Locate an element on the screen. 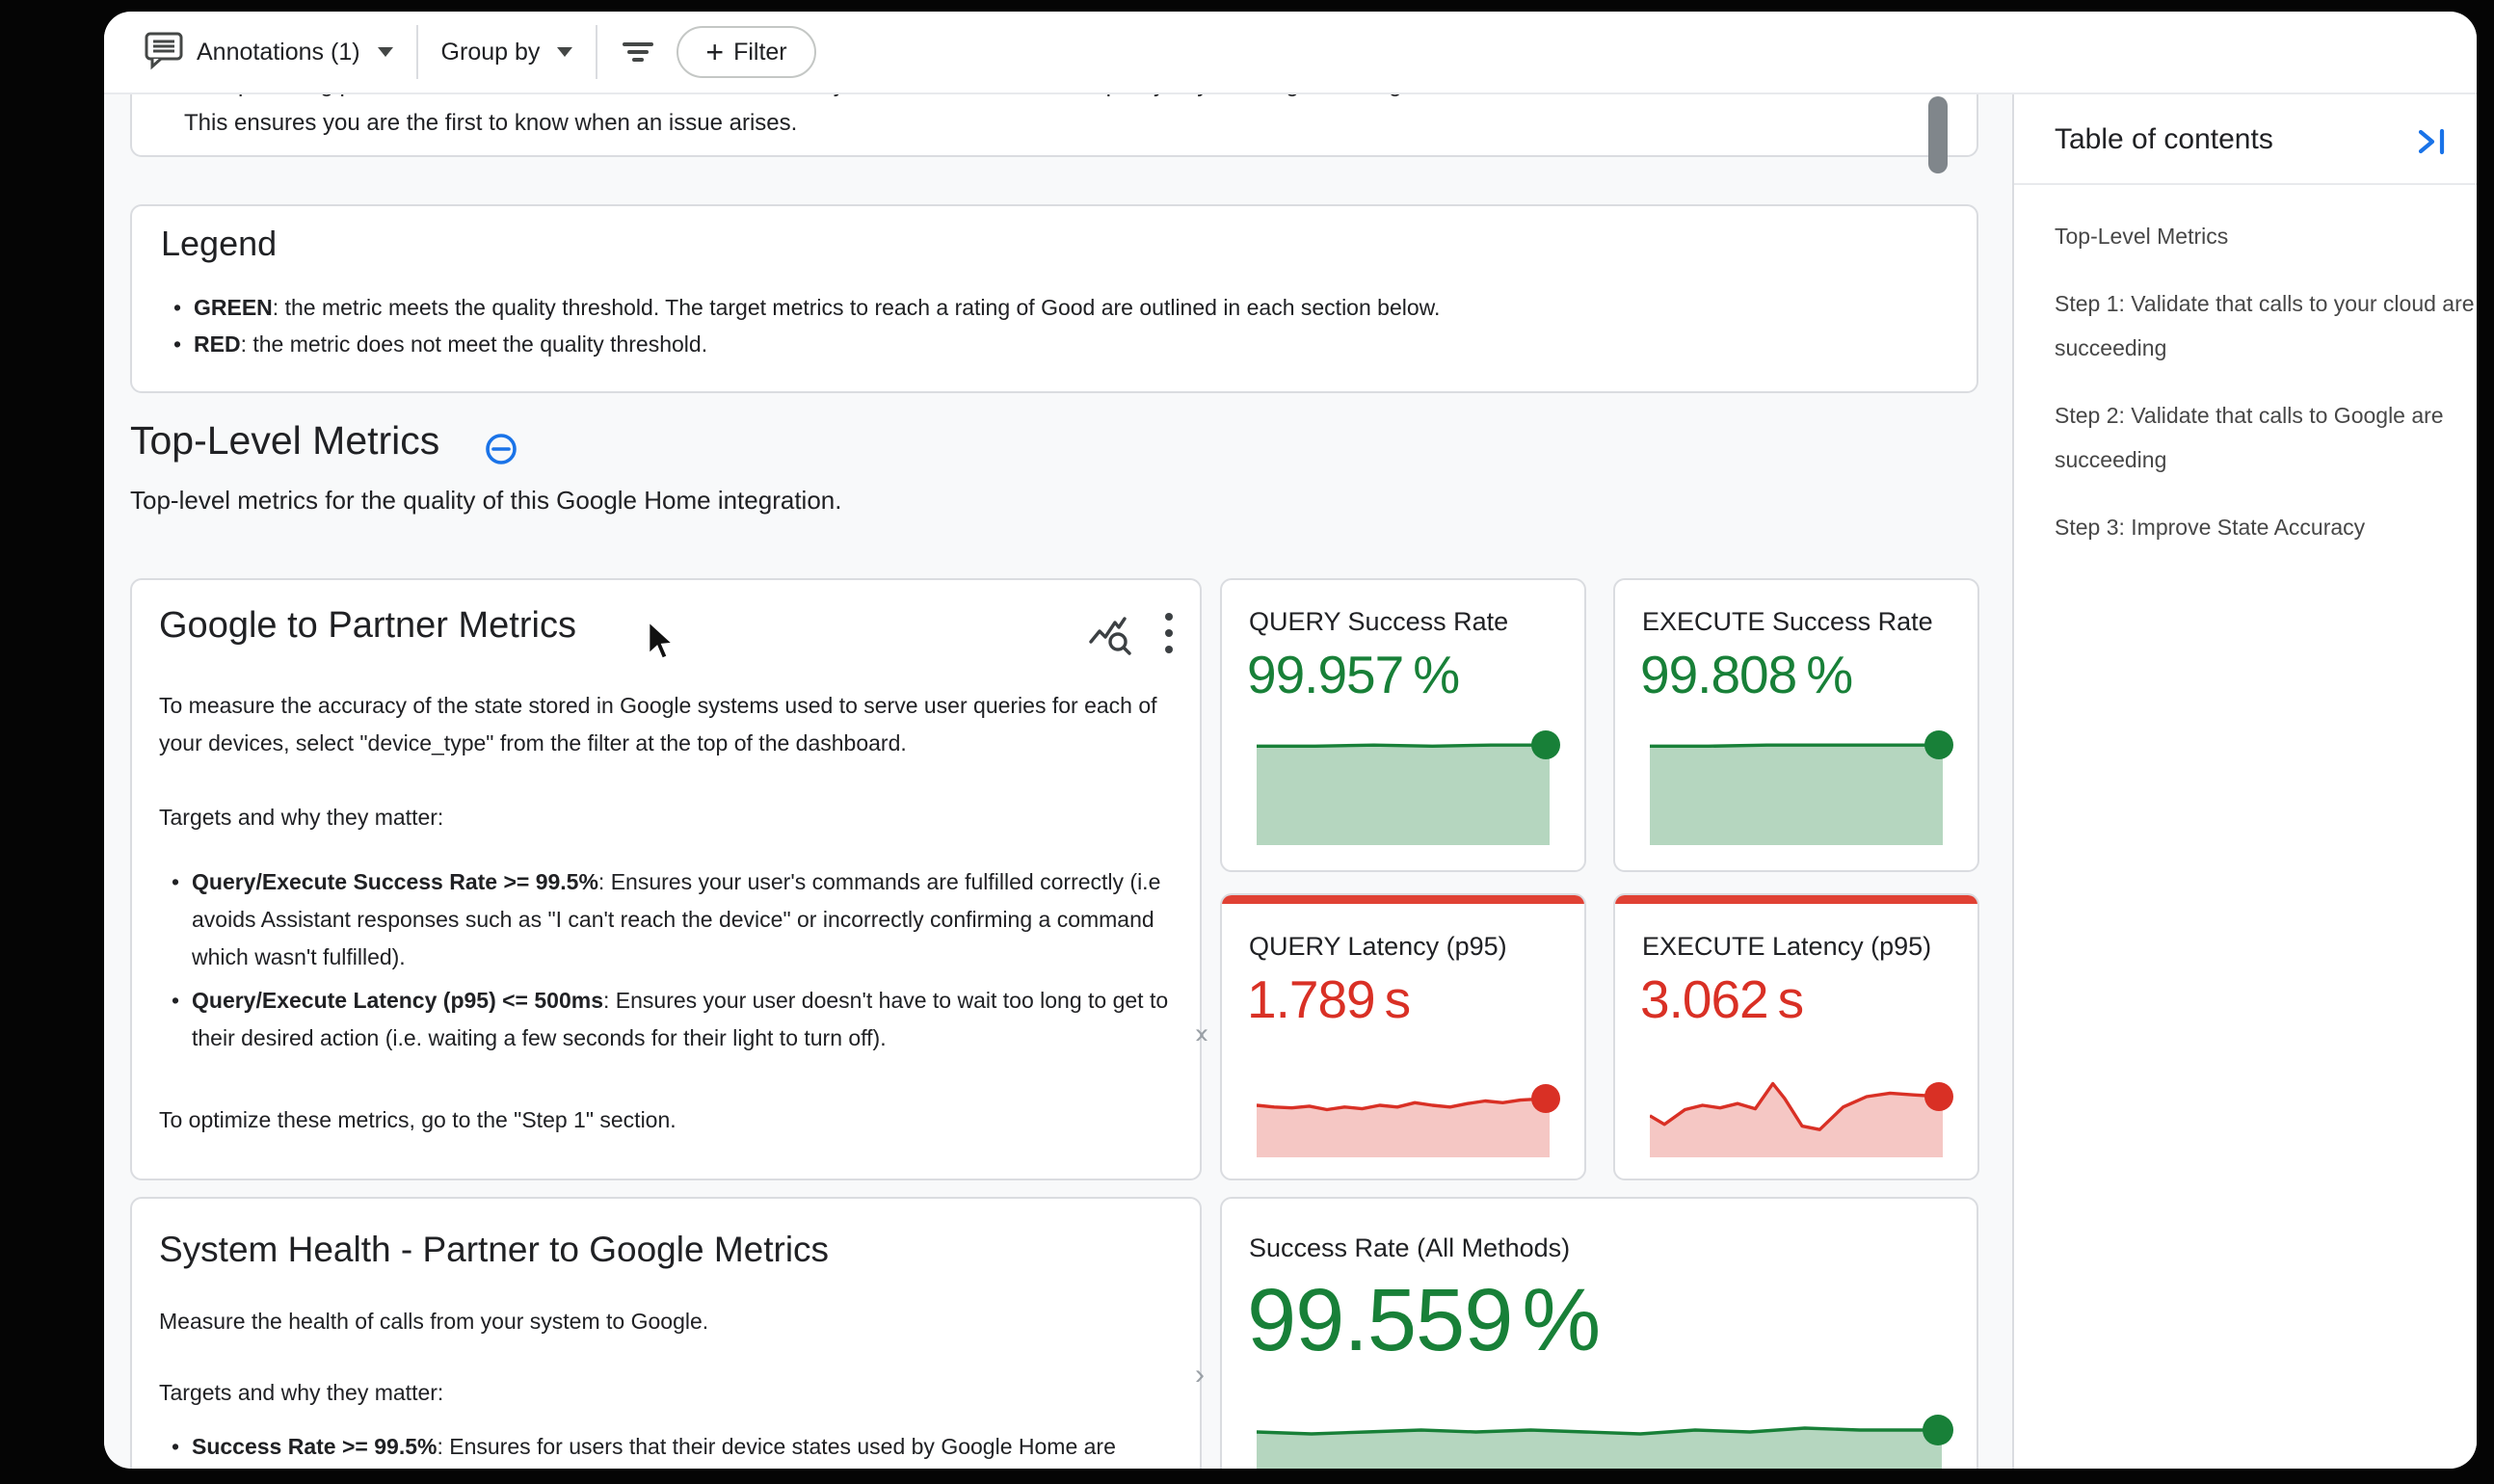 This screenshot has height=1484, width=2494. tile-value: 99.957% is located at coordinates (1353, 674).